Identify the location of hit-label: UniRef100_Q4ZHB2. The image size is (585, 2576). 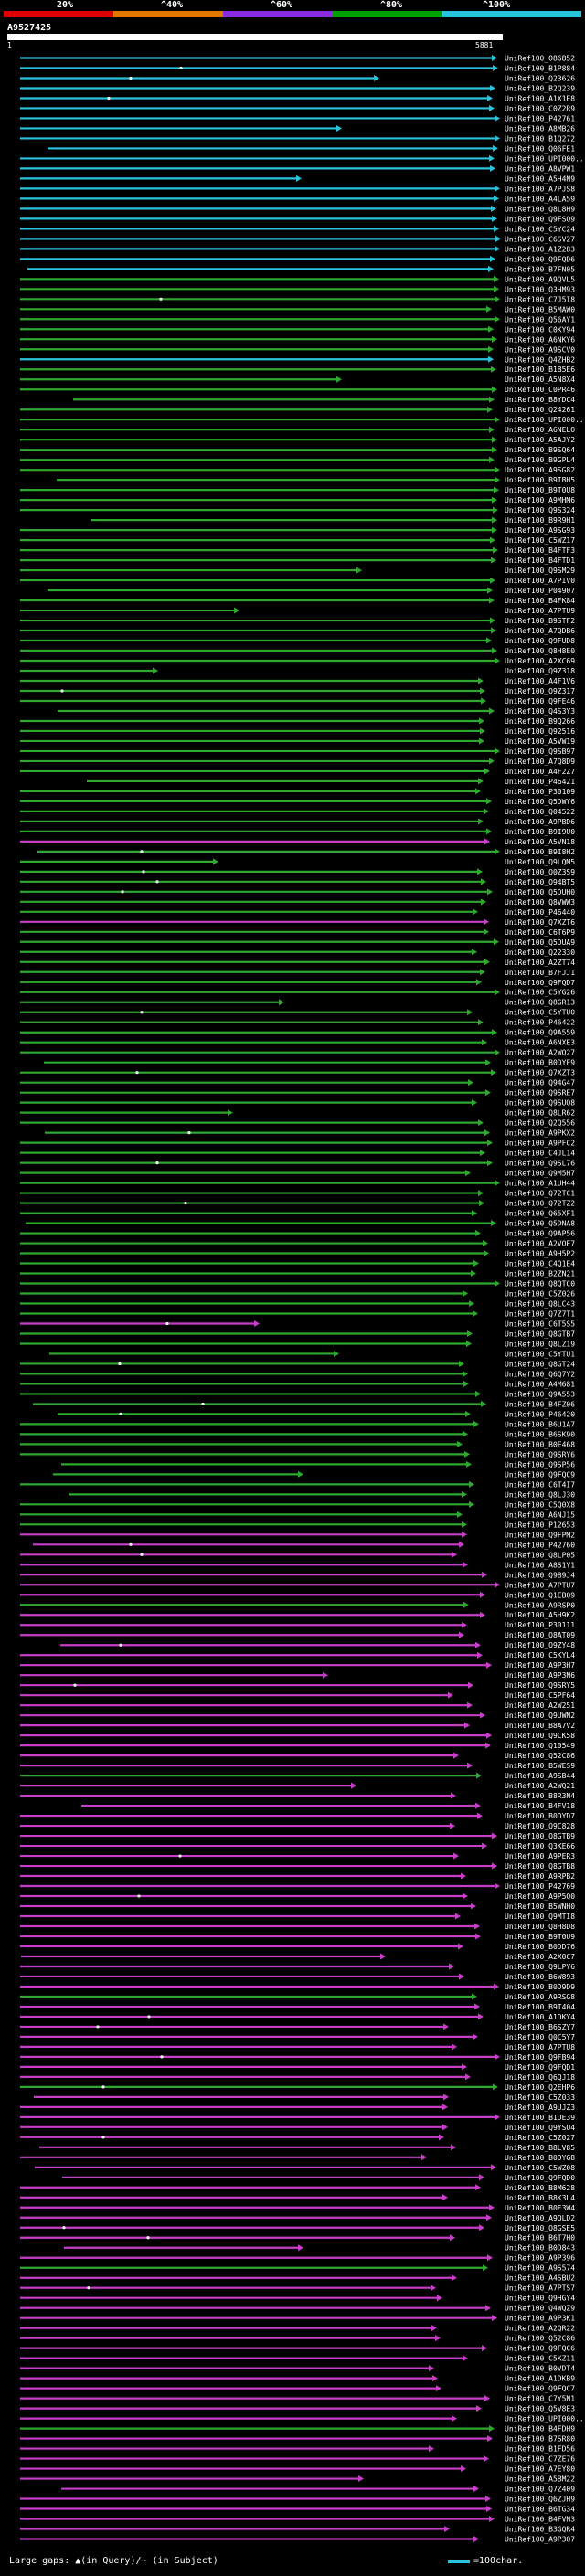
(540, 359).